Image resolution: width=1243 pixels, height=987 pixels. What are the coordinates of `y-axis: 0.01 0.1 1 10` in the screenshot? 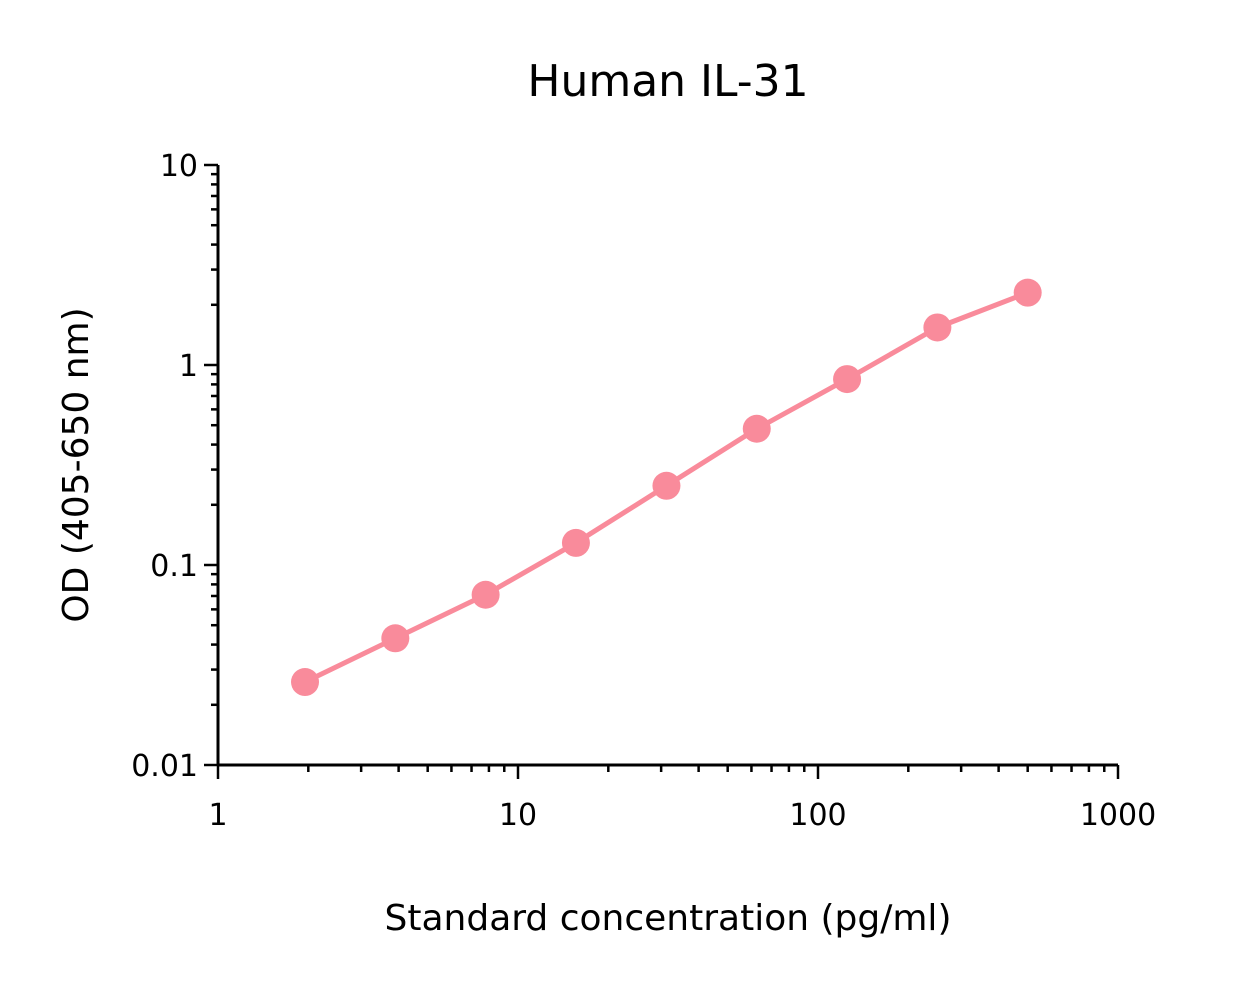 It's located at (175, 466).